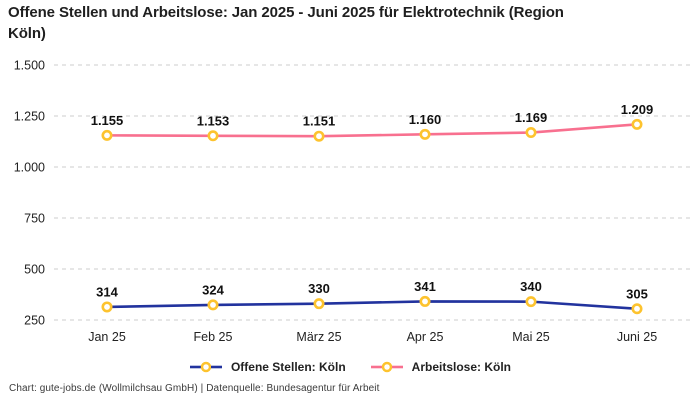 The width and height of the screenshot is (700, 400). I want to click on legend-label-offene-stellen: Offene Stellen: Köln, so click(288, 367).